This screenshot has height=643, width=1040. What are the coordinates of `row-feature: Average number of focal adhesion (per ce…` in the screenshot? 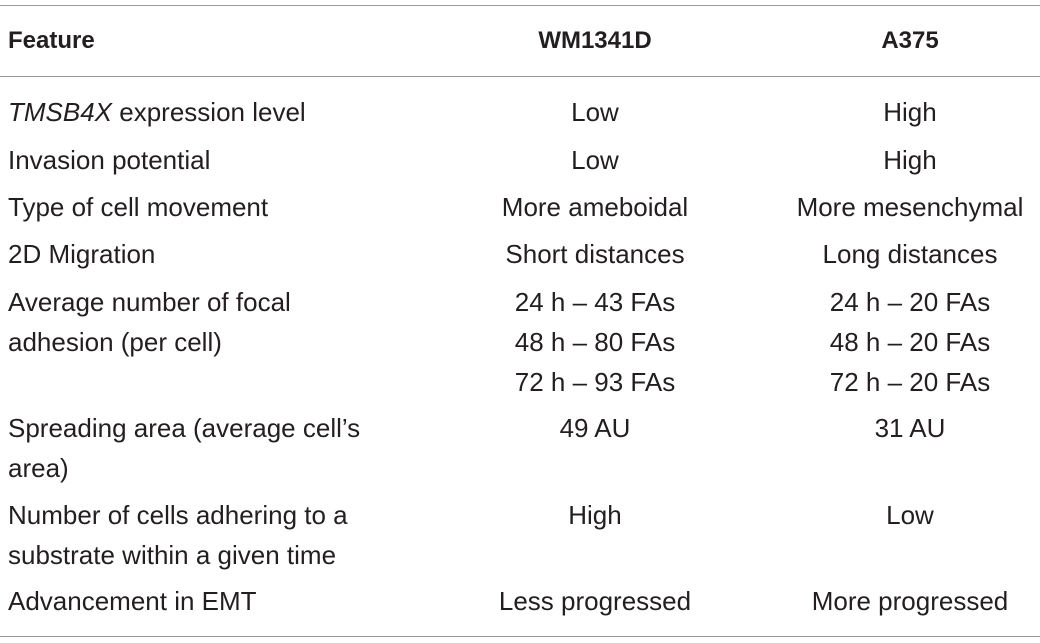 It's located at (149, 322).